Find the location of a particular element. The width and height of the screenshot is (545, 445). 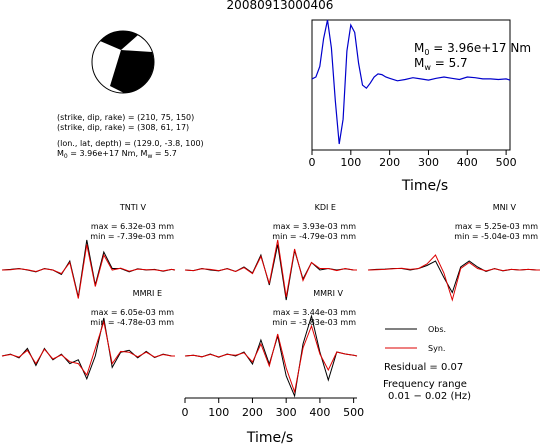

max-amplitude-label: max = 6.32e-03 mm is located at coordinates (132, 226).